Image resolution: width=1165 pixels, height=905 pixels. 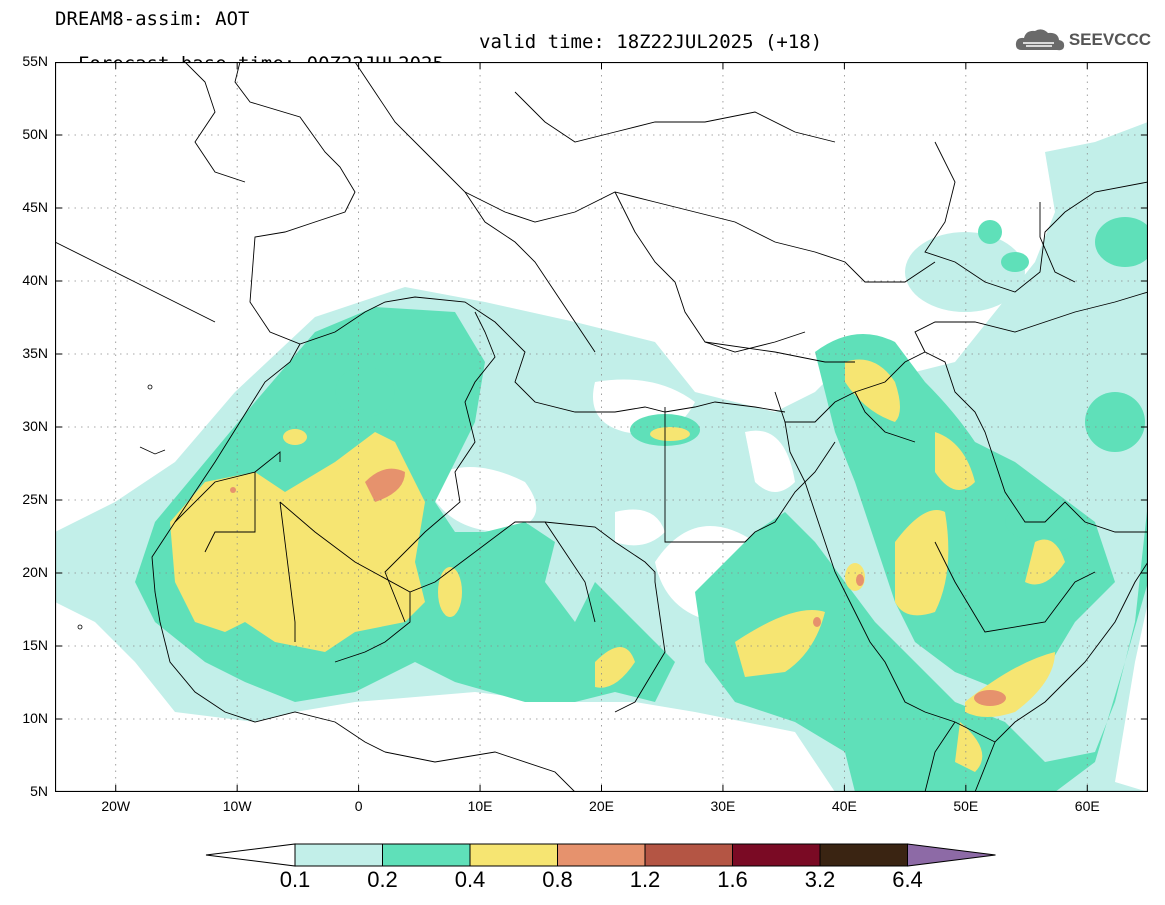 I want to click on valid-time: valid time: 18Z22JUL2025 (+18), so click(x=651, y=42).